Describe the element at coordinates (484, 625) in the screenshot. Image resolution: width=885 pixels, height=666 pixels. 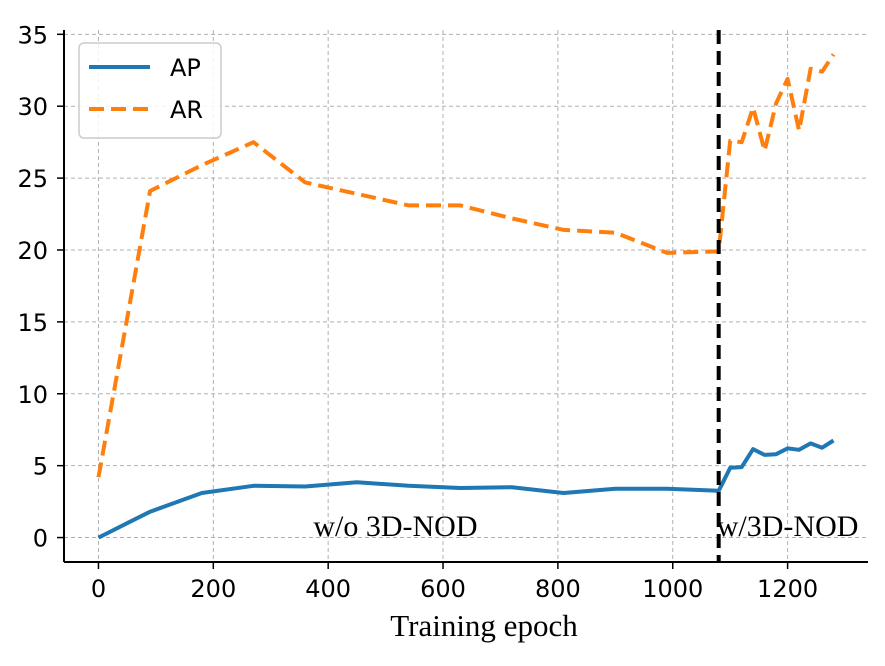
I see `x-axis-label: Training epoch` at that location.